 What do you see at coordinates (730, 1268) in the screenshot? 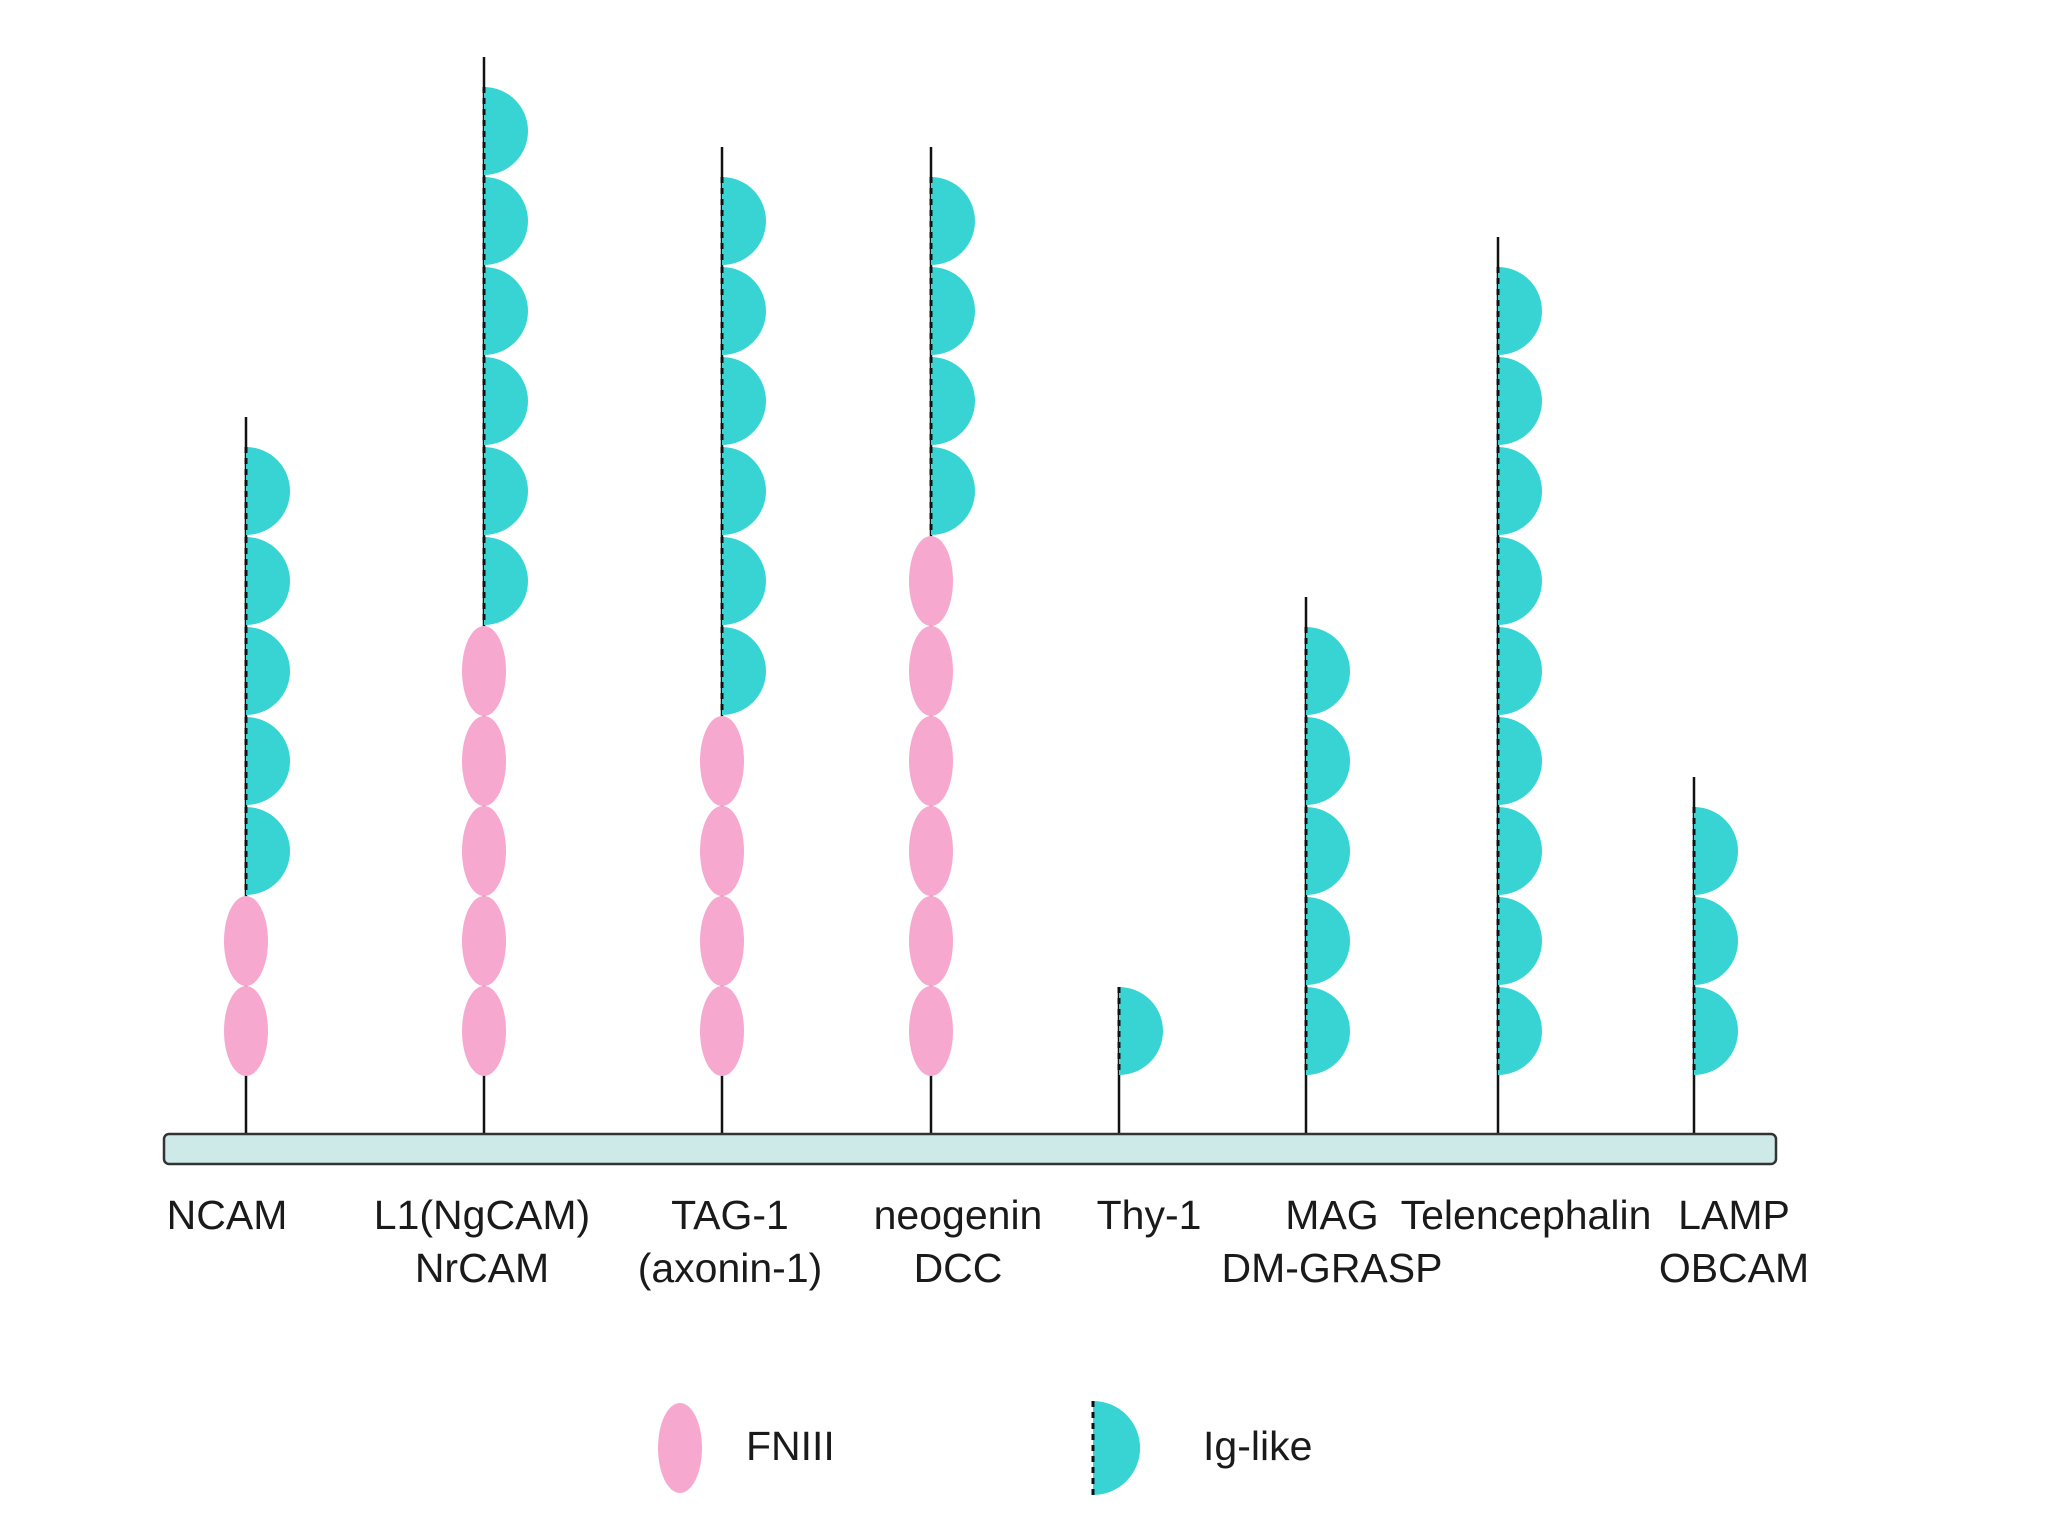
I see `molecule-label: (axonin-1)` at bounding box center [730, 1268].